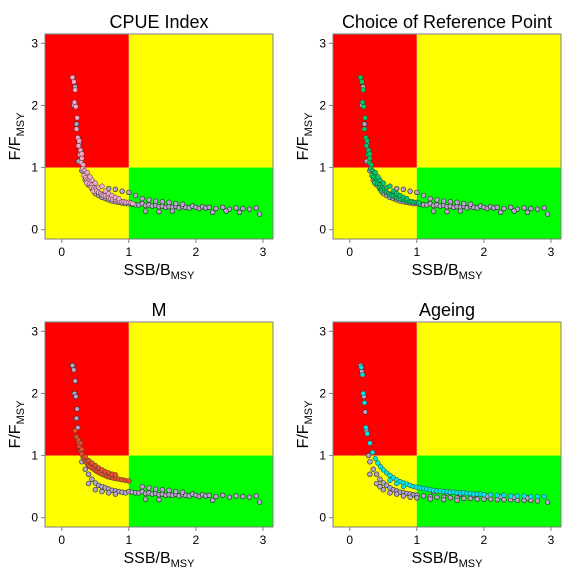  Describe the element at coordinates (349, 540) in the screenshot. I see `x-tick-label: 0` at that location.